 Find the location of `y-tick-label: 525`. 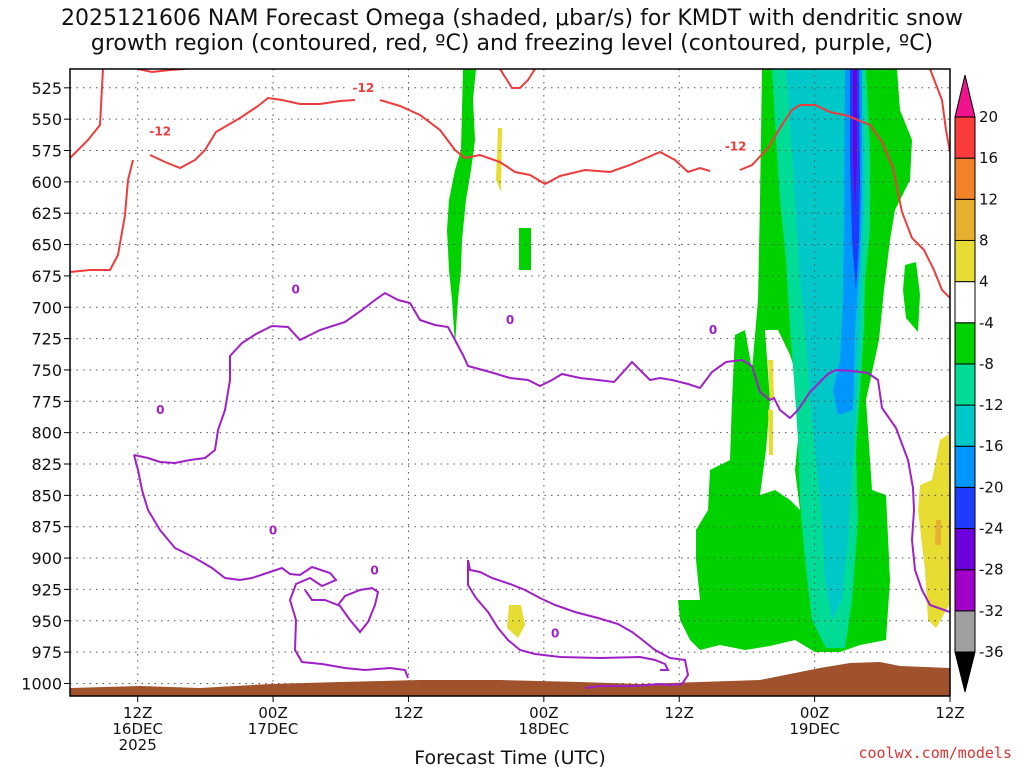

y-tick-label: 525 is located at coordinates (46, 88).